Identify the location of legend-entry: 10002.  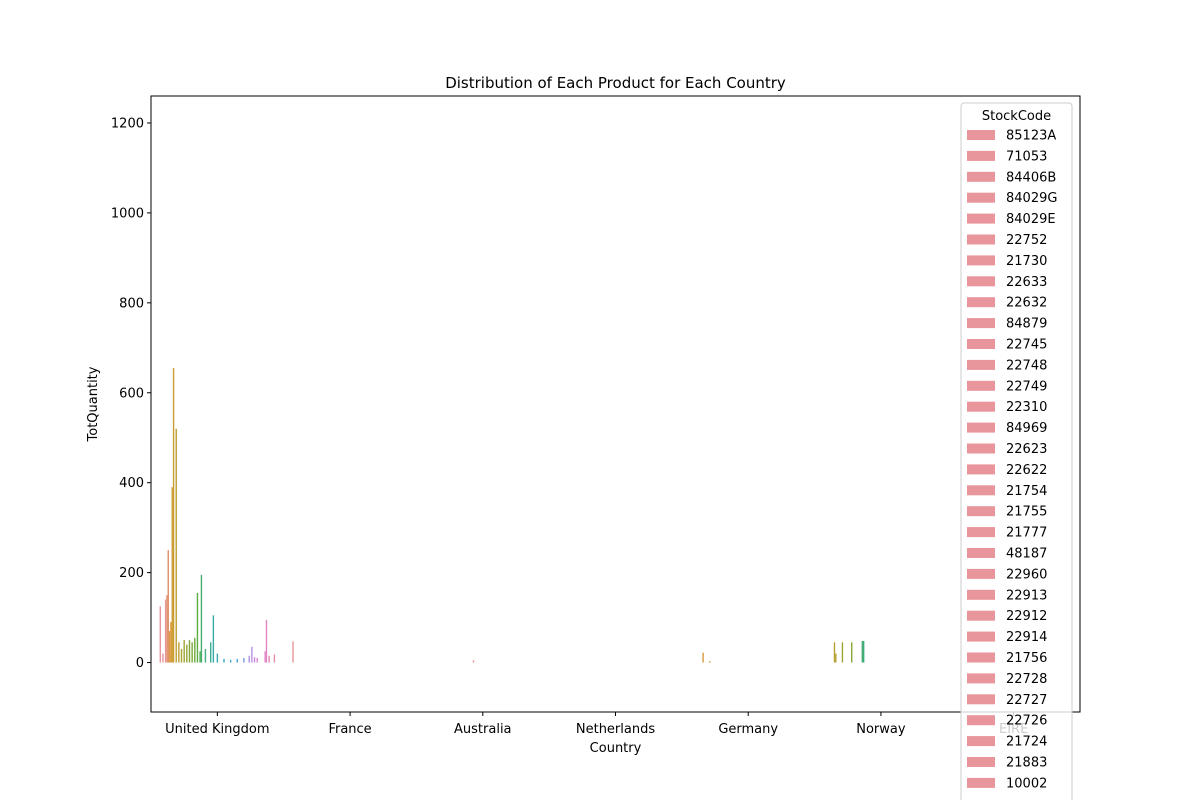
(1026, 783).